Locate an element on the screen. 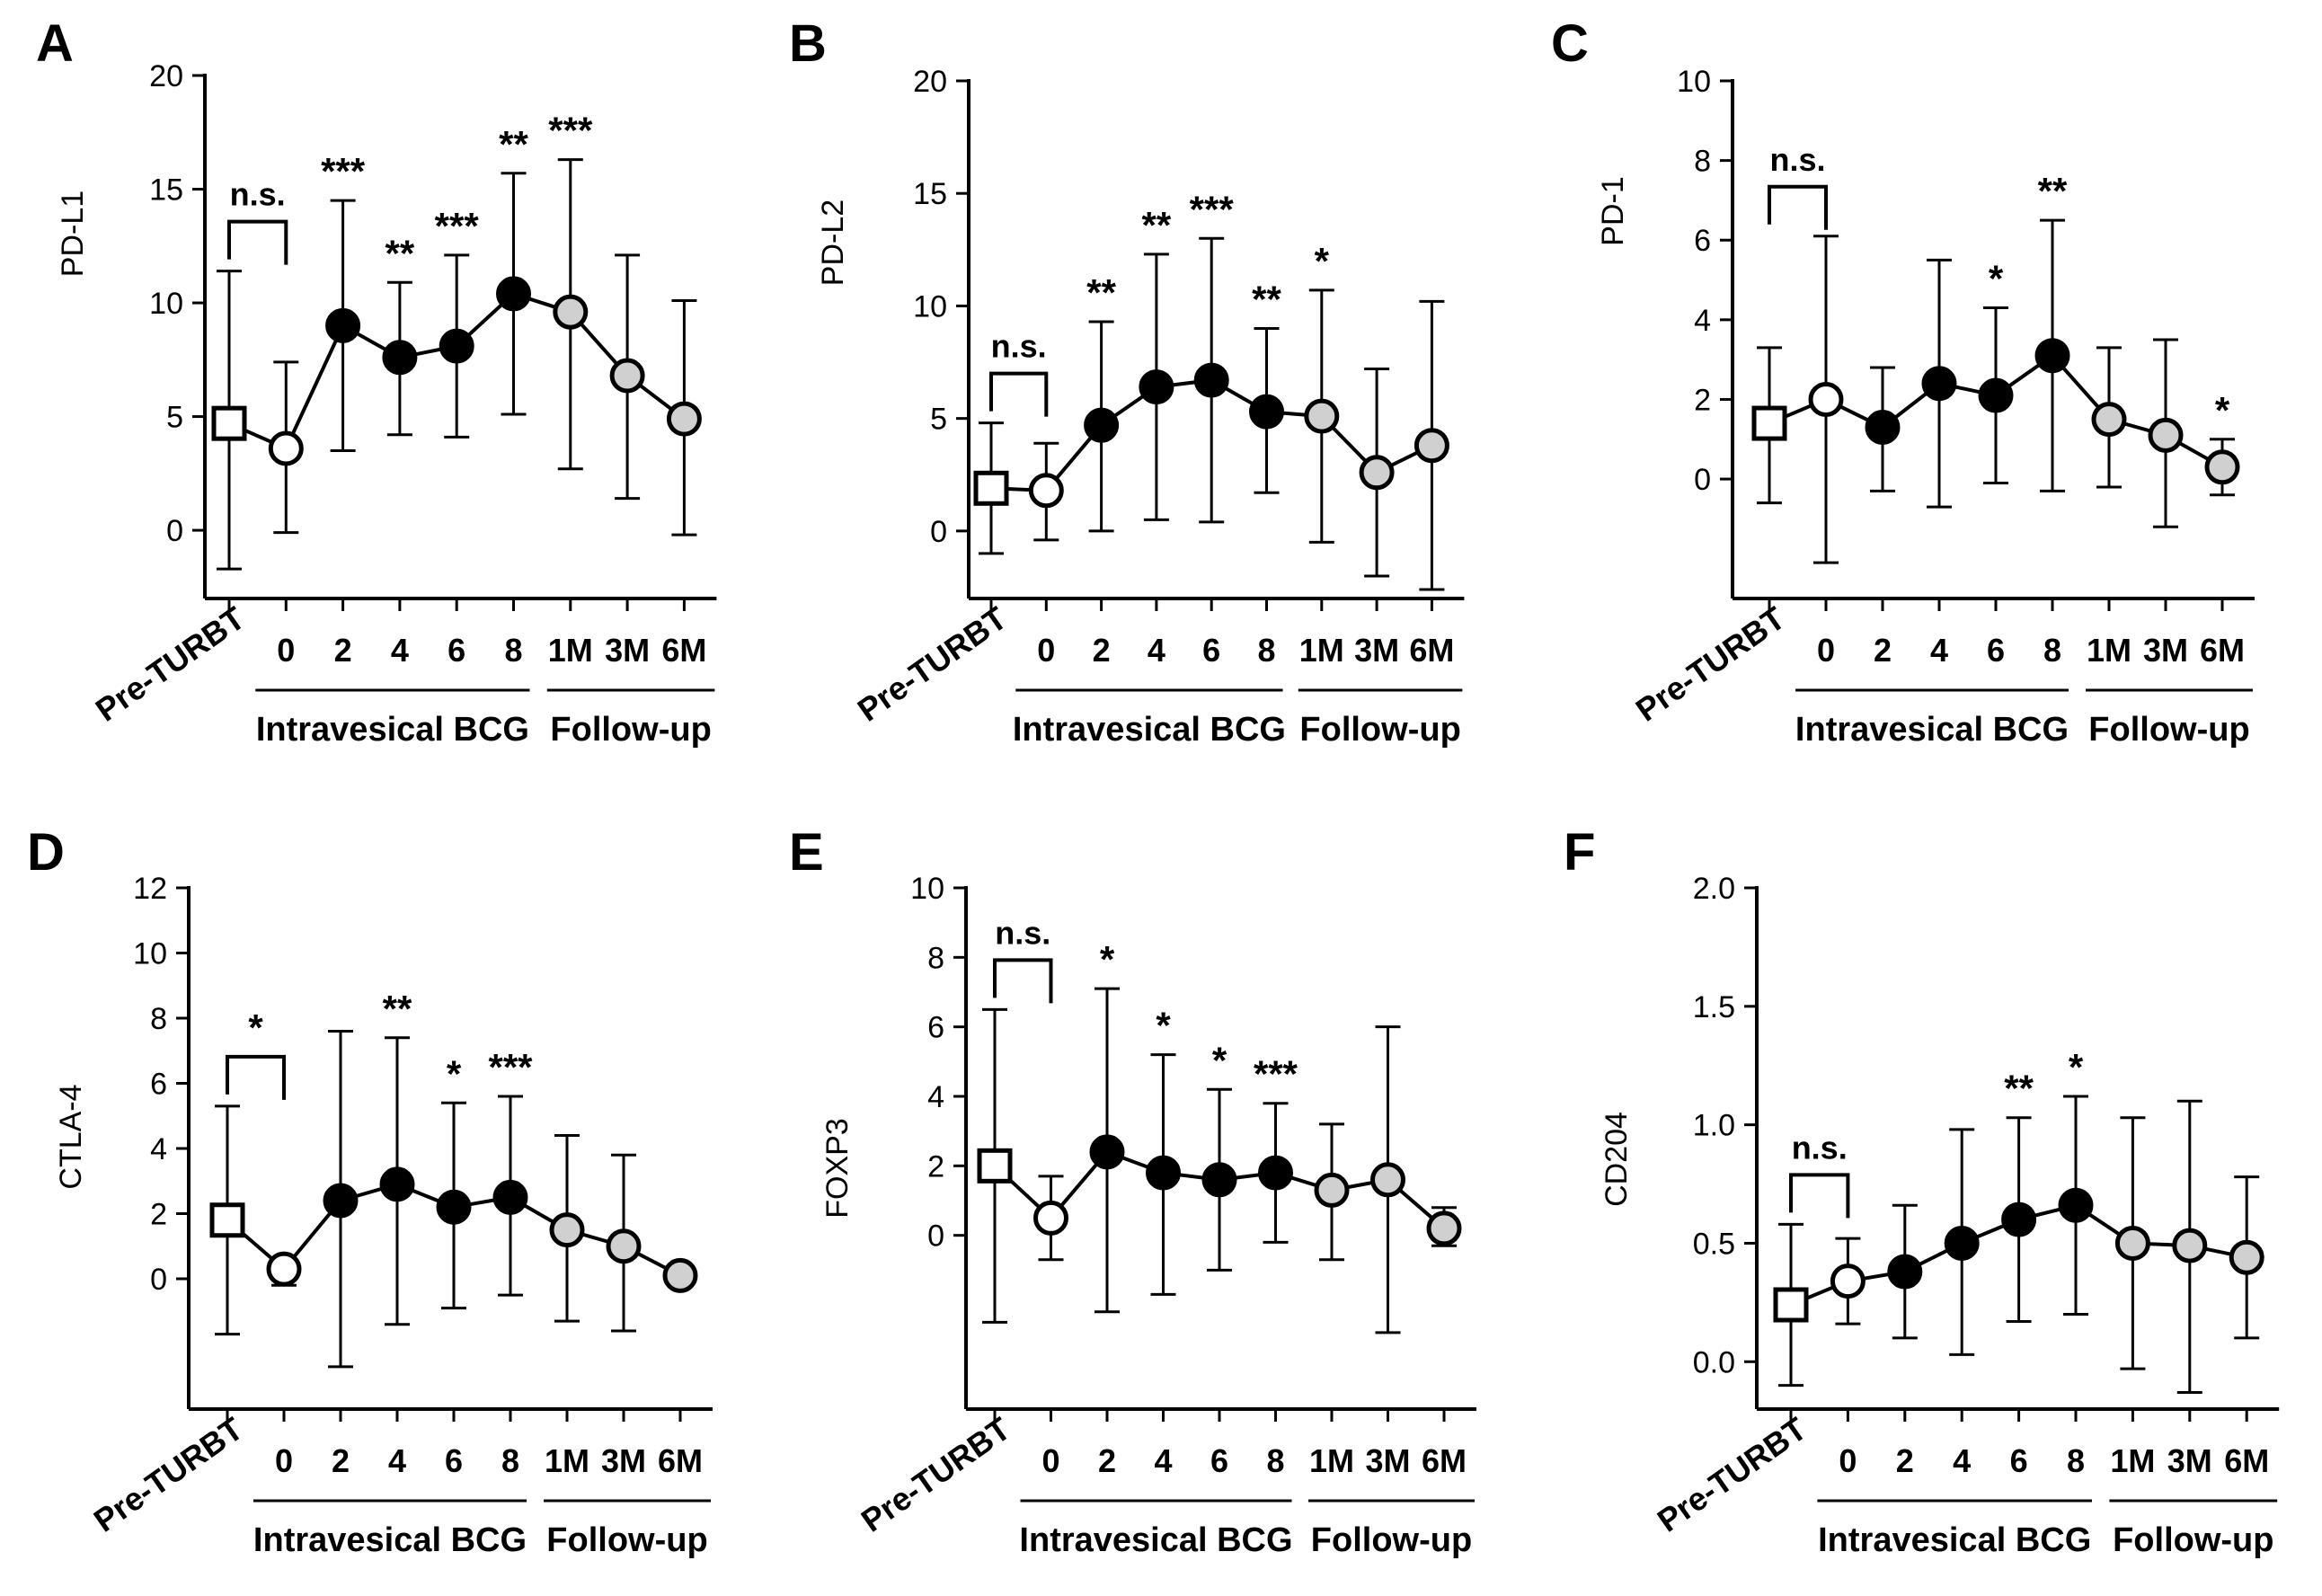  y-tick-label: 5 is located at coordinates (174, 418).